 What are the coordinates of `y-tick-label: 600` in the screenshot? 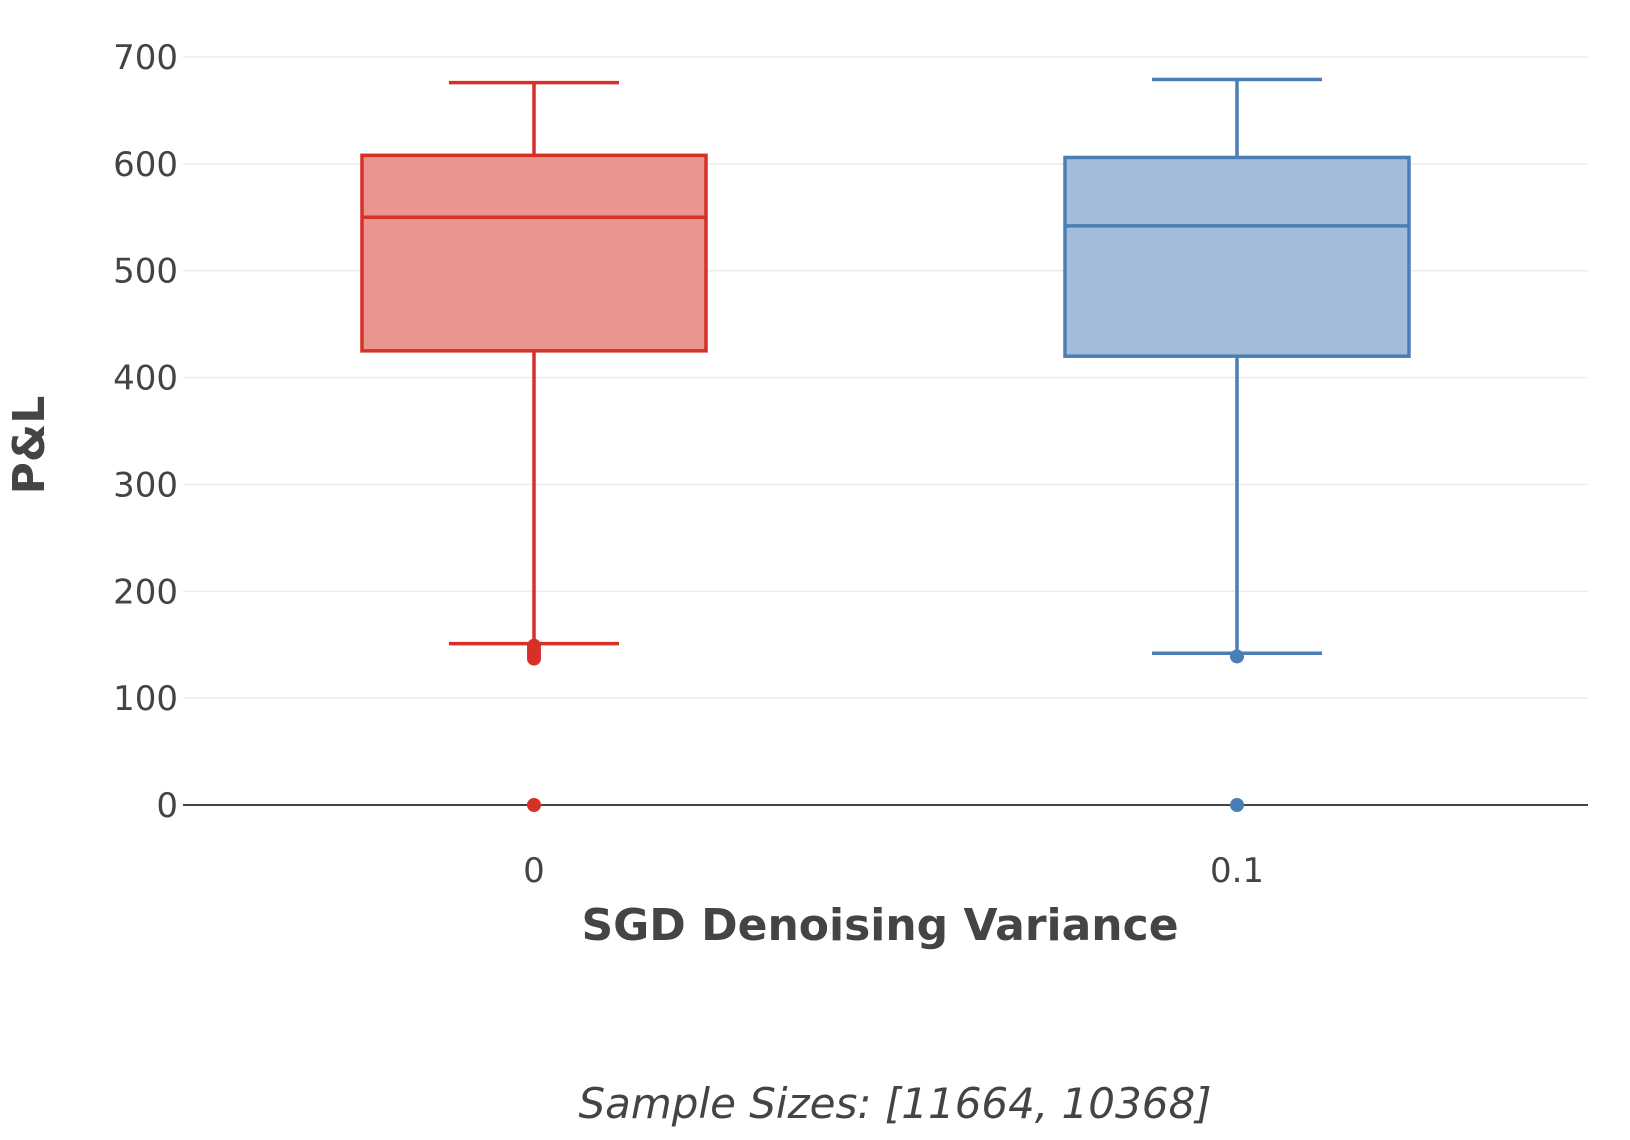 It's located at (145, 165).